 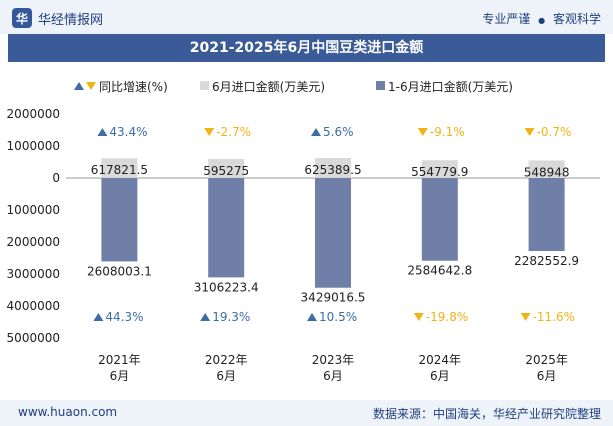 I want to click on data-label-cumulative: 2608003.1, so click(x=119, y=271).